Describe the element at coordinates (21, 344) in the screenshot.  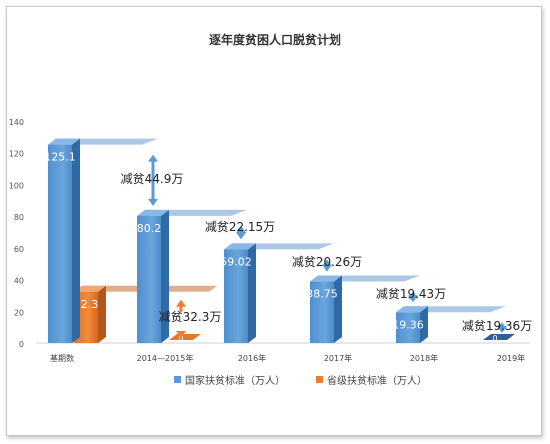
I see `y-tick-label-0: 0` at that location.